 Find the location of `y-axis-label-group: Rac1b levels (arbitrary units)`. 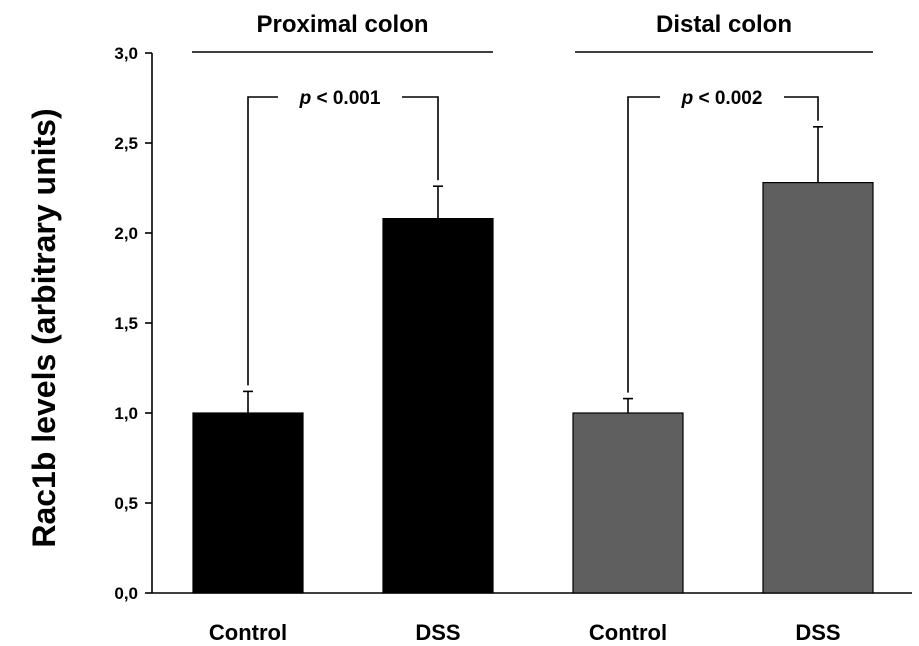

y-axis-label-group: Rac1b levels (arbitrary units) is located at coordinates (44, 327).